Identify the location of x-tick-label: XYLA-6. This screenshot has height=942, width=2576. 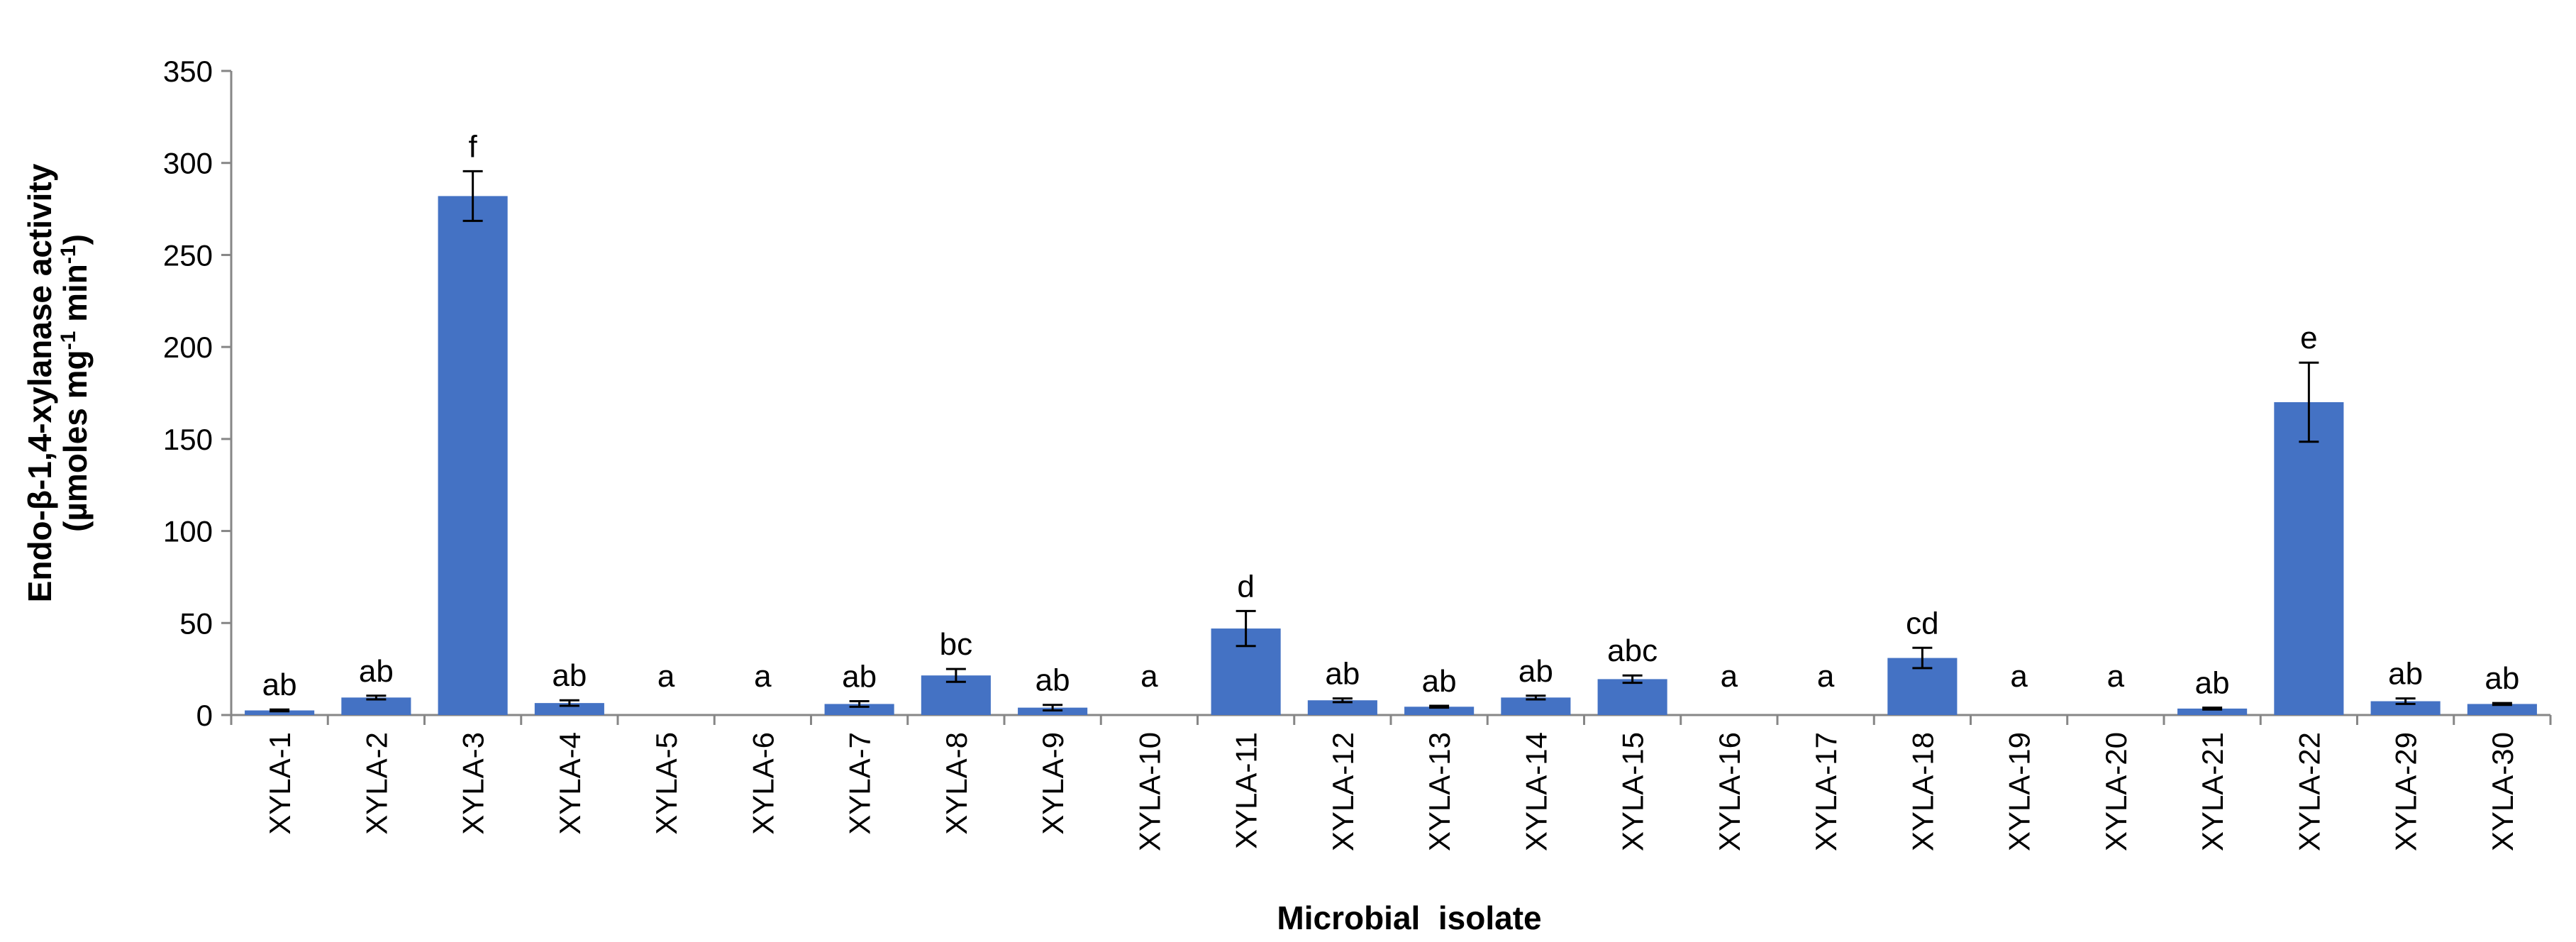
(762, 783).